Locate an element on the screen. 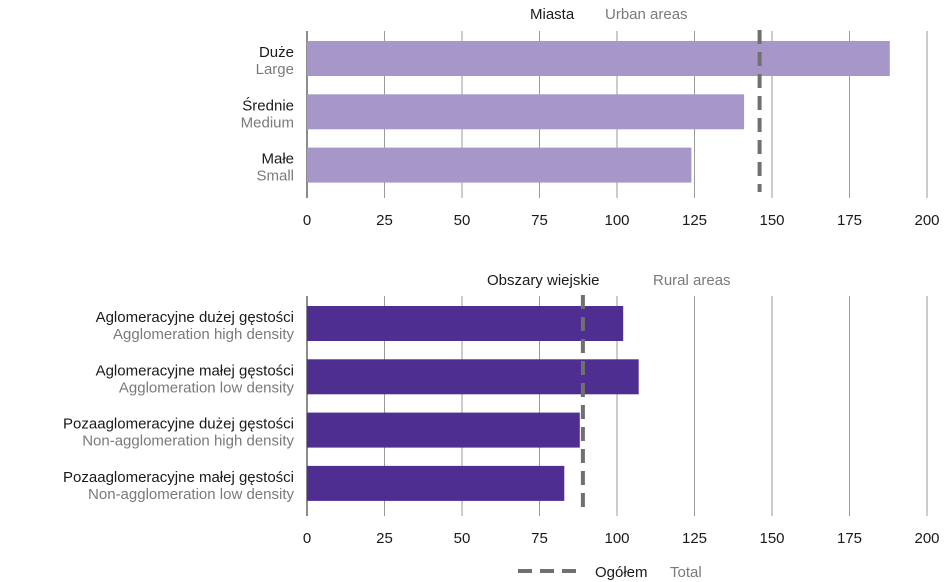 The image size is (949, 582). category-label-secondary: Small is located at coordinates (275, 176).